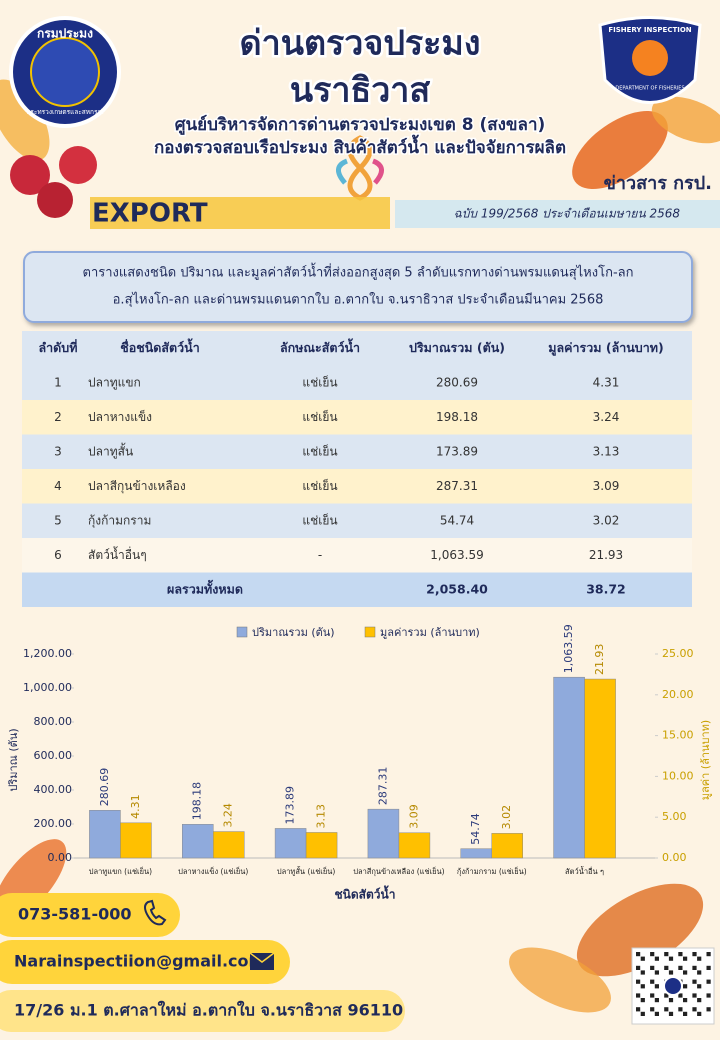  What do you see at coordinates (678, 653) in the screenshot?
I see `y2-tick-label: 25.00` at bounding box center [678, 653].